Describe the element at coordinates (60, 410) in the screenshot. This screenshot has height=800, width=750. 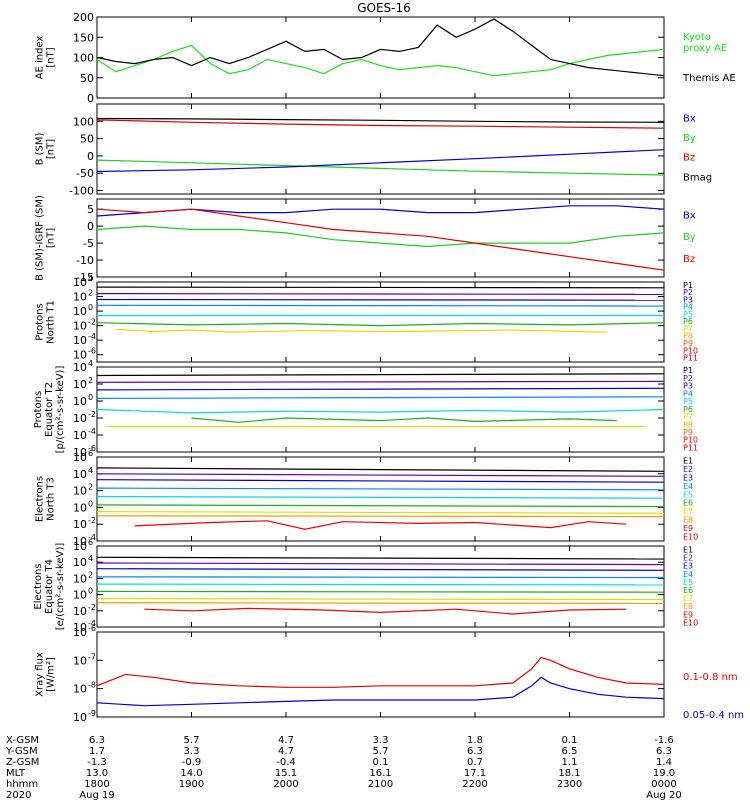
I see `y-axis-label: [p/(cm²-s-sr-keV)]` at that location.